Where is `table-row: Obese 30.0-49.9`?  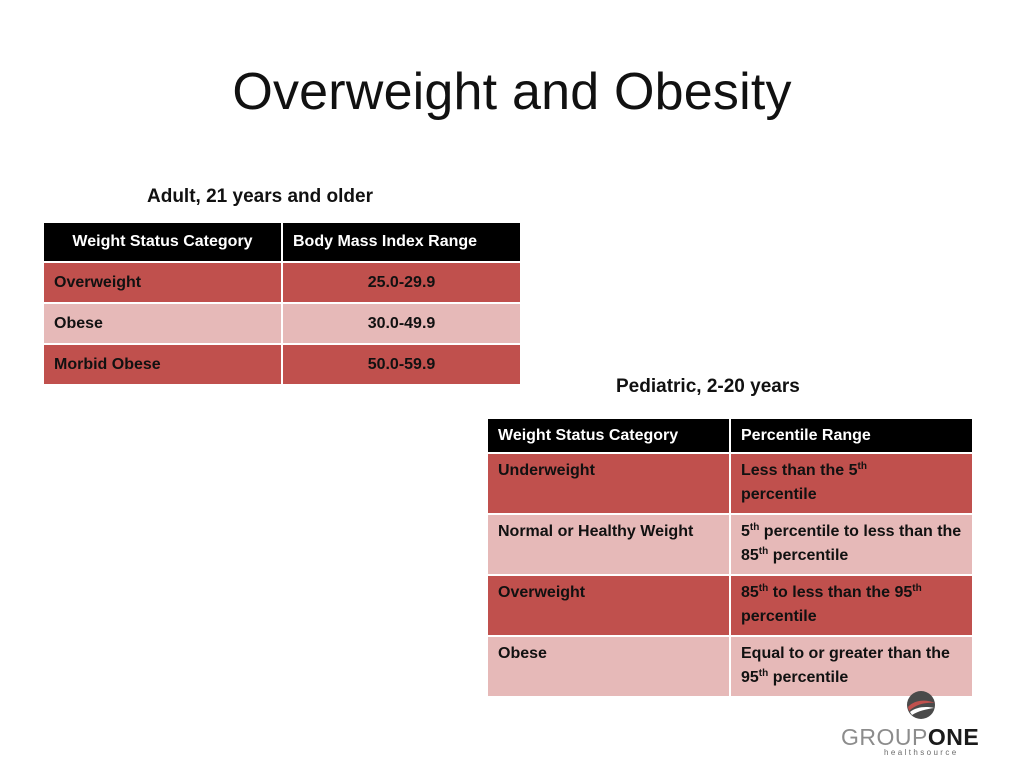
table-row: Obese 30.0-49.9 is located at coordinates (282, 323).